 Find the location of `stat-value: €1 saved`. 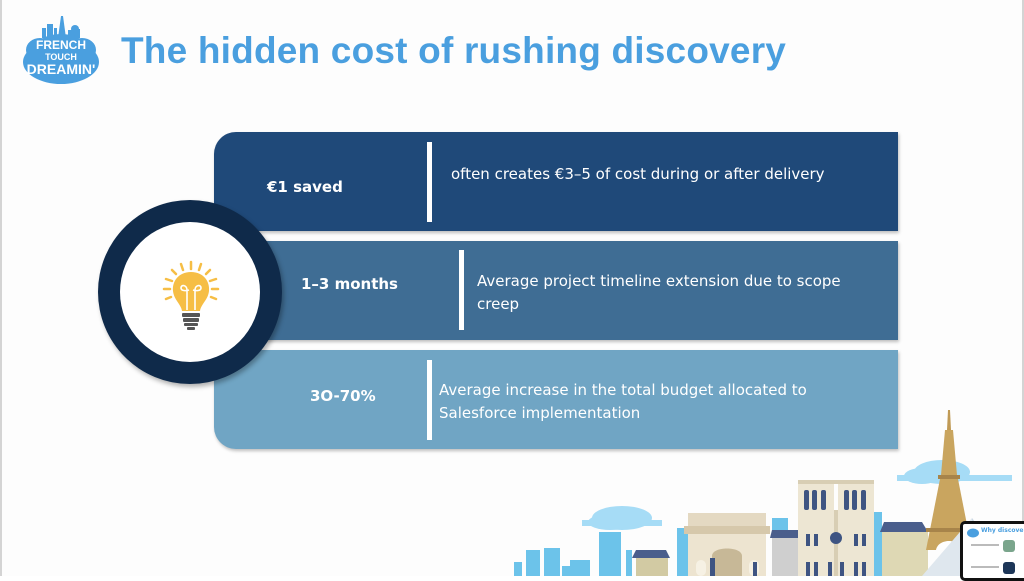

stat-value: €1 saved is located at coordinates (305, 187).